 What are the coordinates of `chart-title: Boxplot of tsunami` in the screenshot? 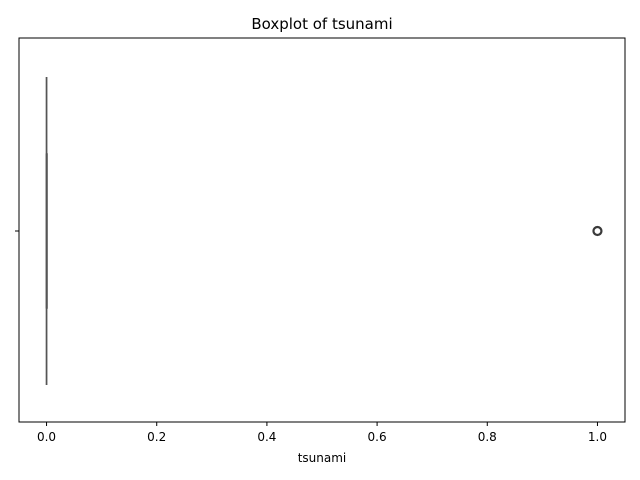 It's located at (321, 24).